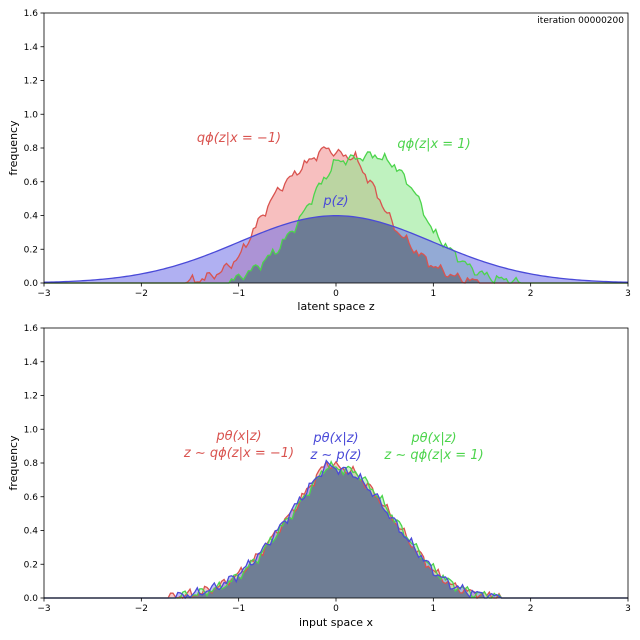  I want to click on bottom-annotation-blue-line1: pθ(x|z), so click(335, 438).